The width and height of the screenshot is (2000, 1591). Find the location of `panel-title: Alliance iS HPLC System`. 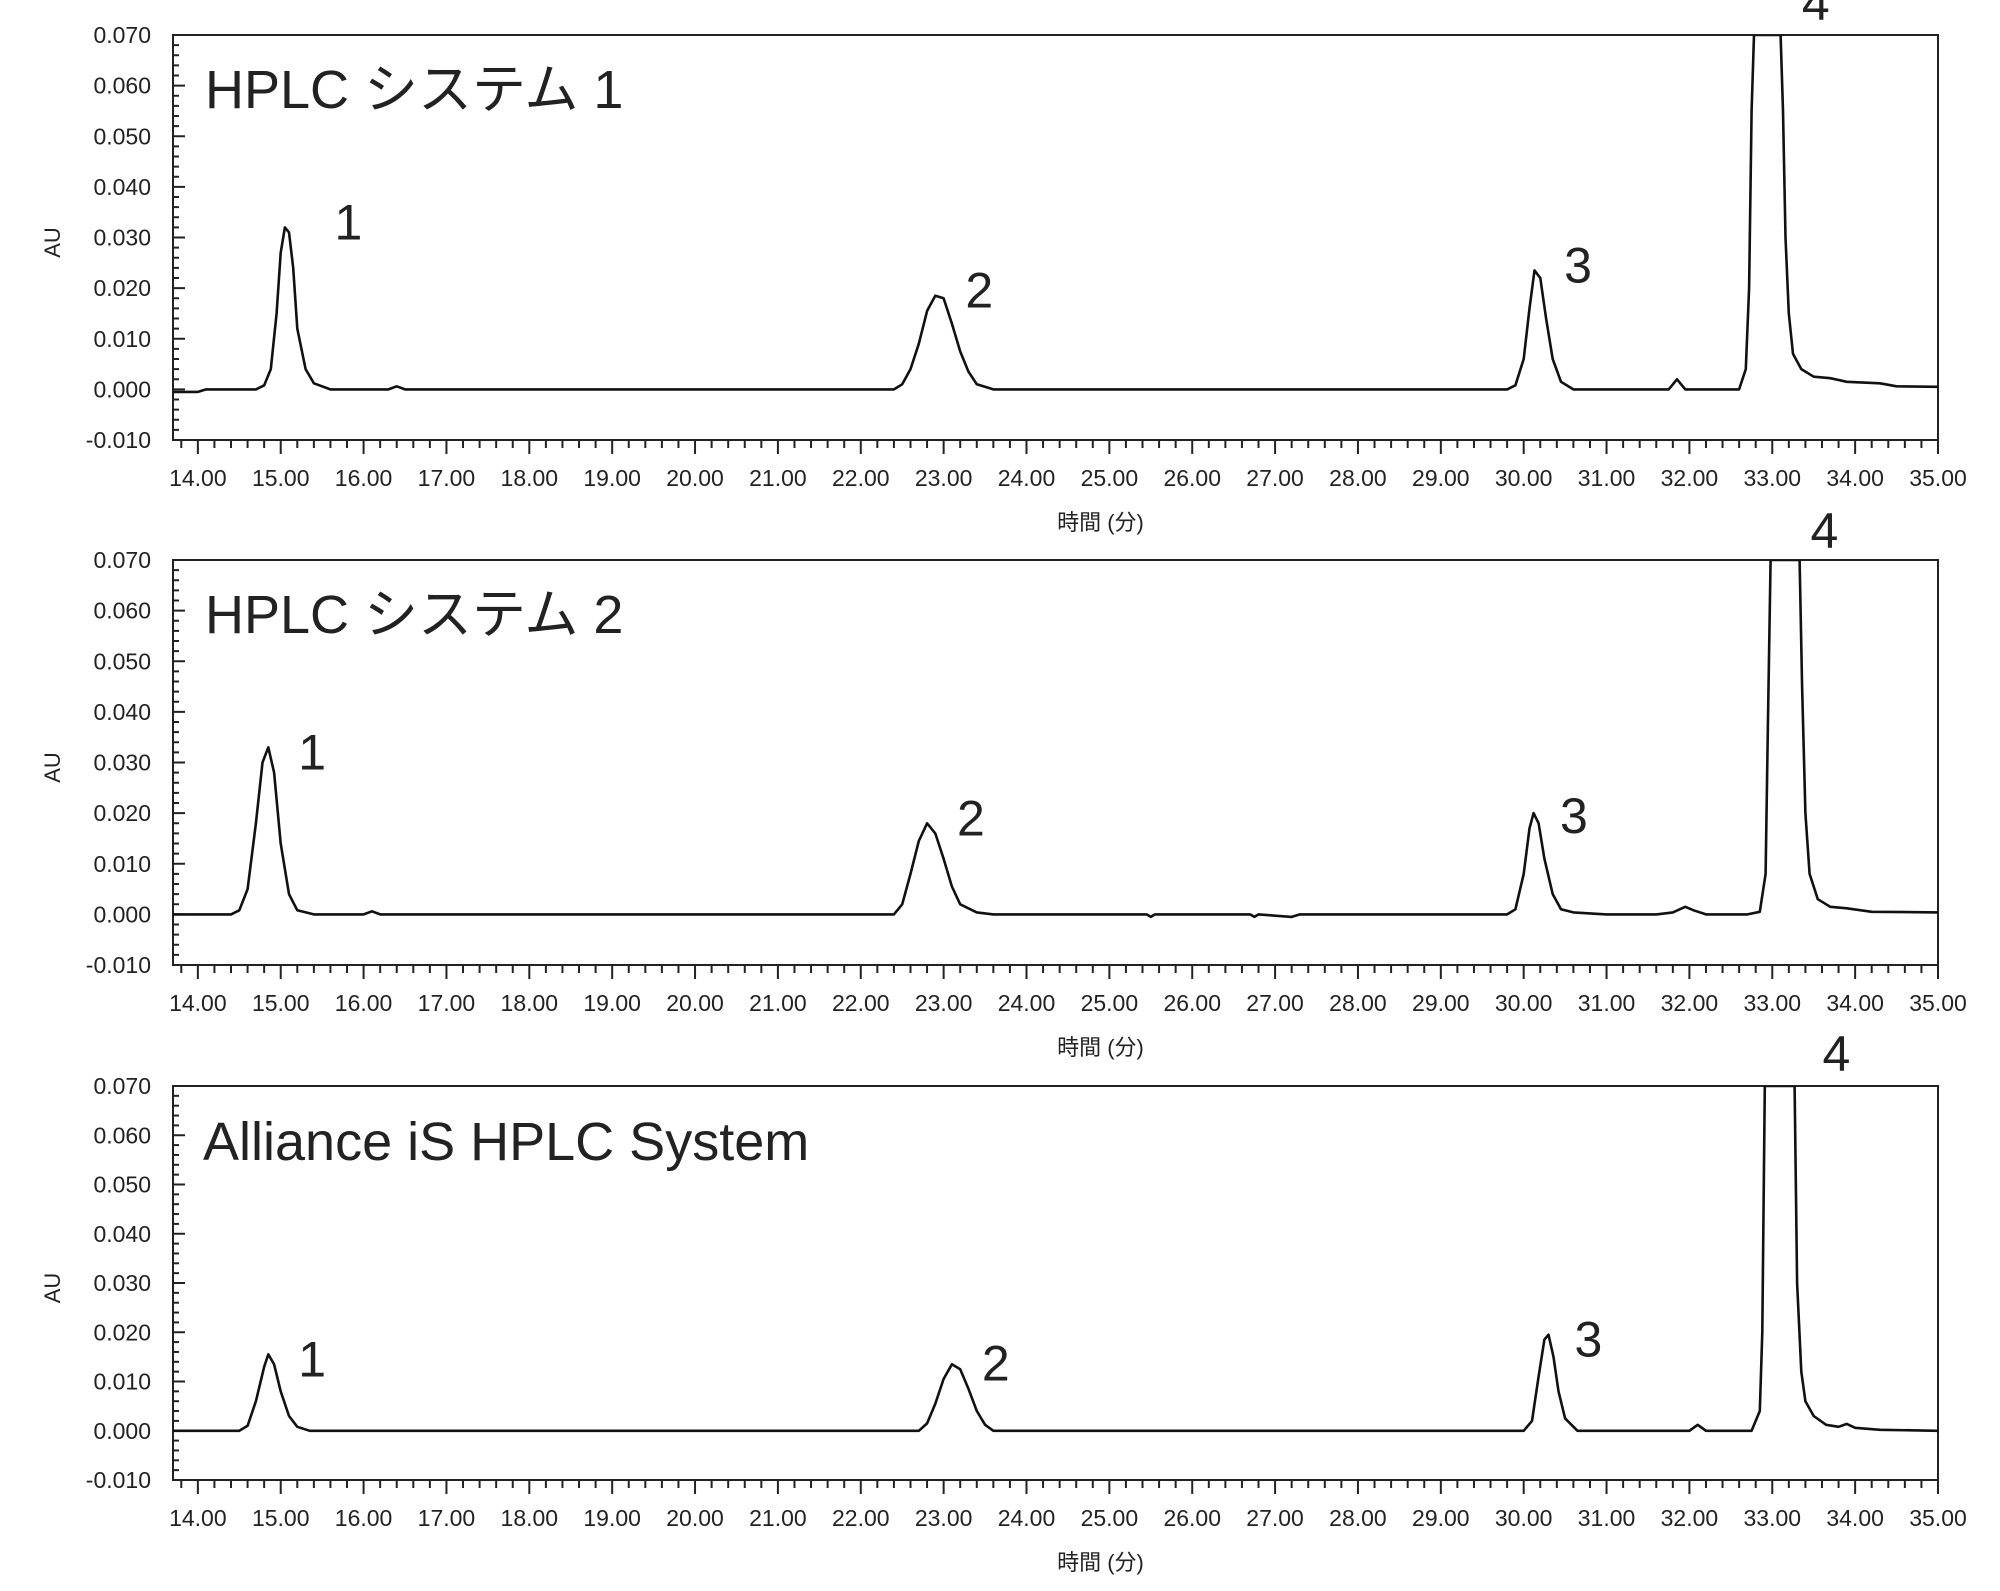

panel-title: Alliance iS HPLC System is located at coordinates (506, 1142).